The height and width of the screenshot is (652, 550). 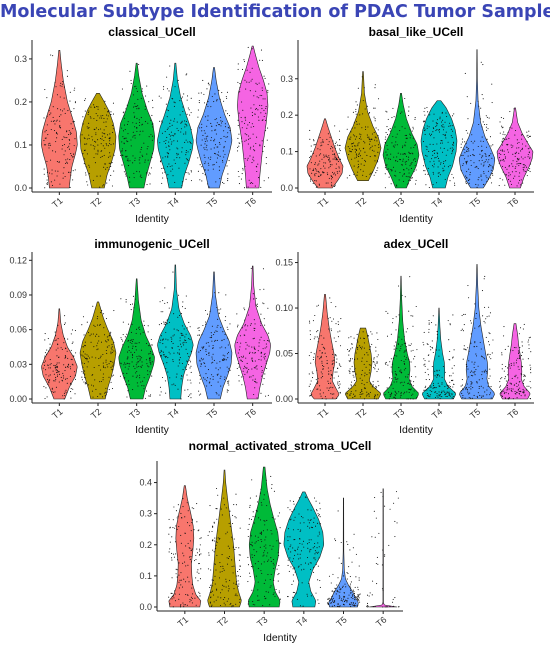 What do you see at coordinates (136, 125) in the screenshot?
I see `violin-t3` at bounding box center [136, 125].